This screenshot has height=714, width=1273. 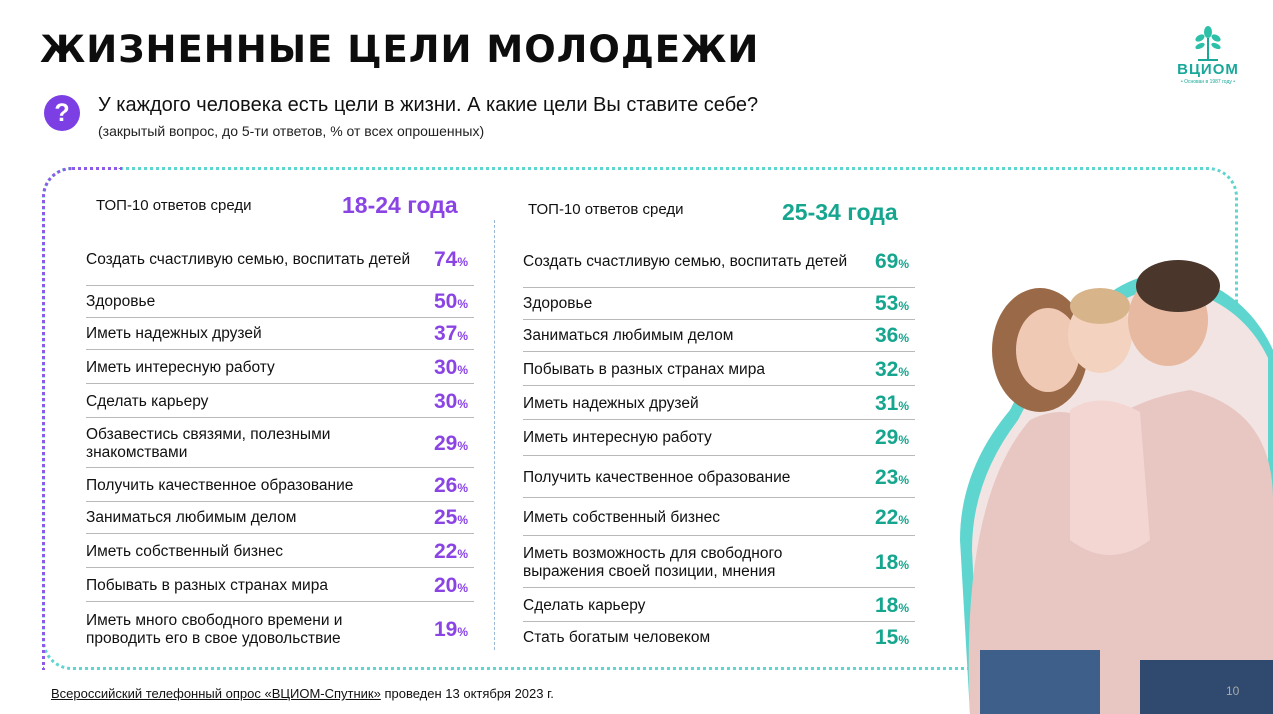 I want to click on row-value-number: 25, so click(x=445, y=517).